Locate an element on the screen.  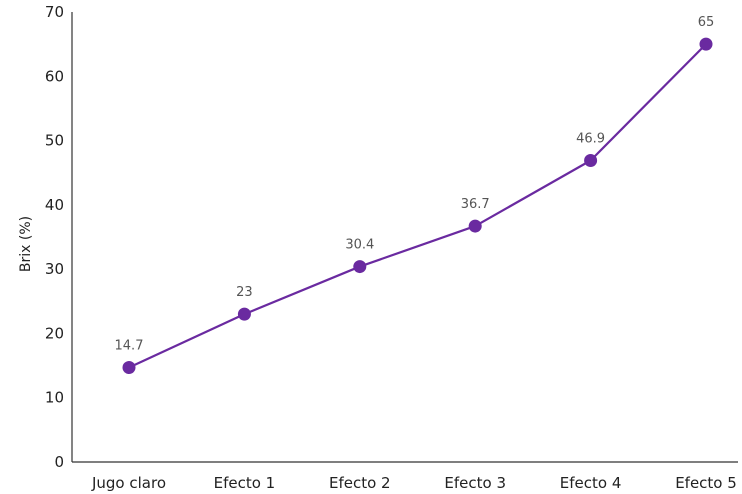
y-tick-label: 40 is located at coordinates (54, 205).